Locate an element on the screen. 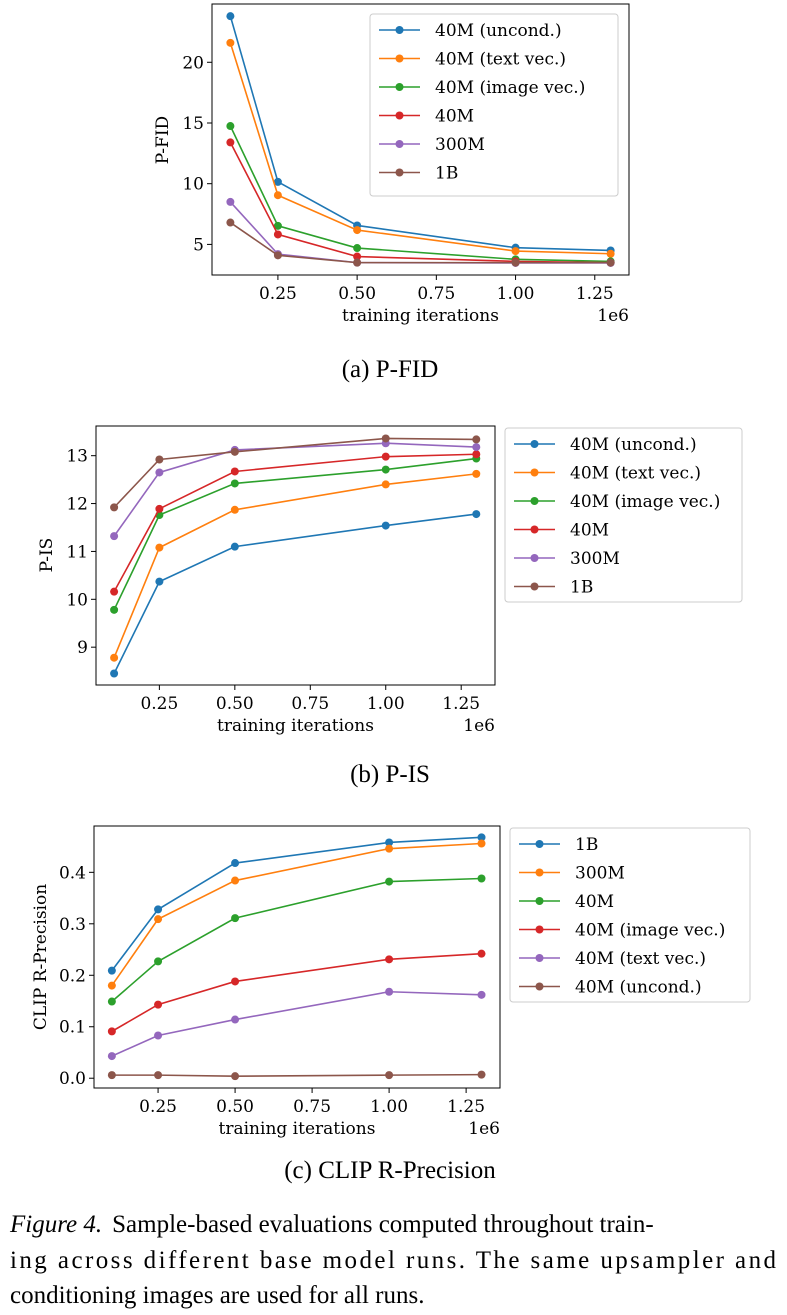 Image resolution: width=787 pixels, height=1315 pixels. y-tick-label: 0.4 is located at coordinates (72, 873).